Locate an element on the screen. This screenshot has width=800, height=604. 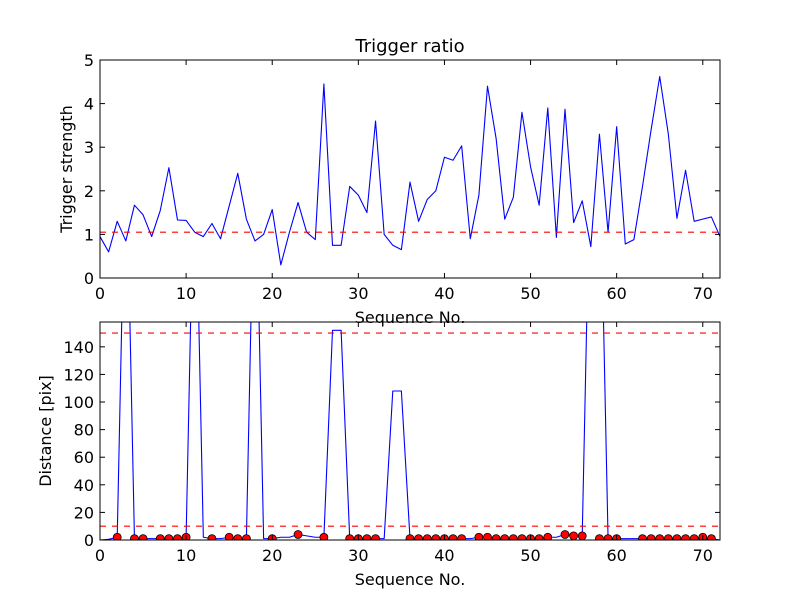
chart2-x-tick-label: 40 is located at coordinates (444, 555).